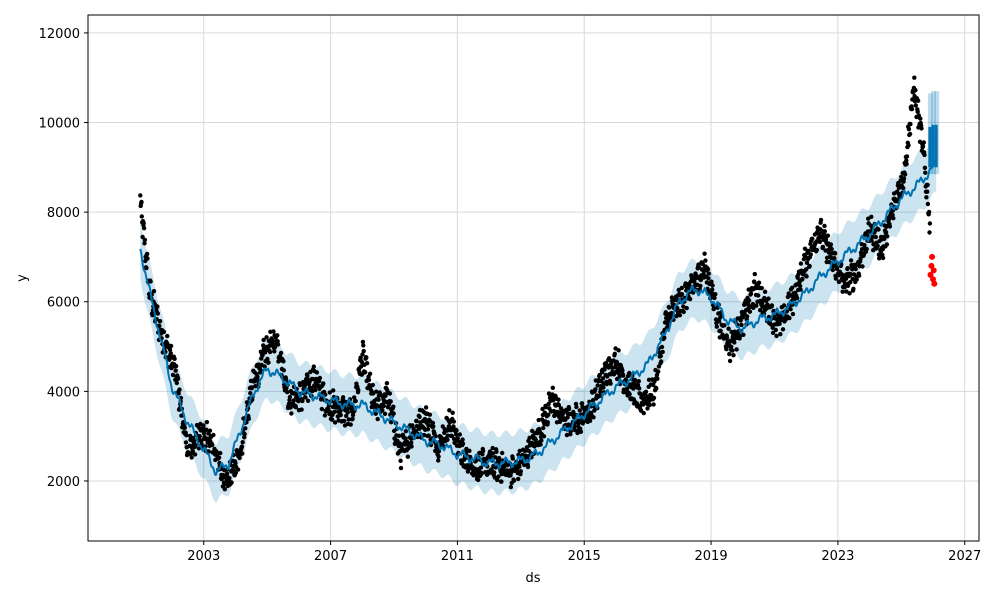 Image resolution: width=1000 pixels, height=600 pixels. Describe the element at coordinates (934, 283) in the screenshot. I see `anomaly-point` at that location.